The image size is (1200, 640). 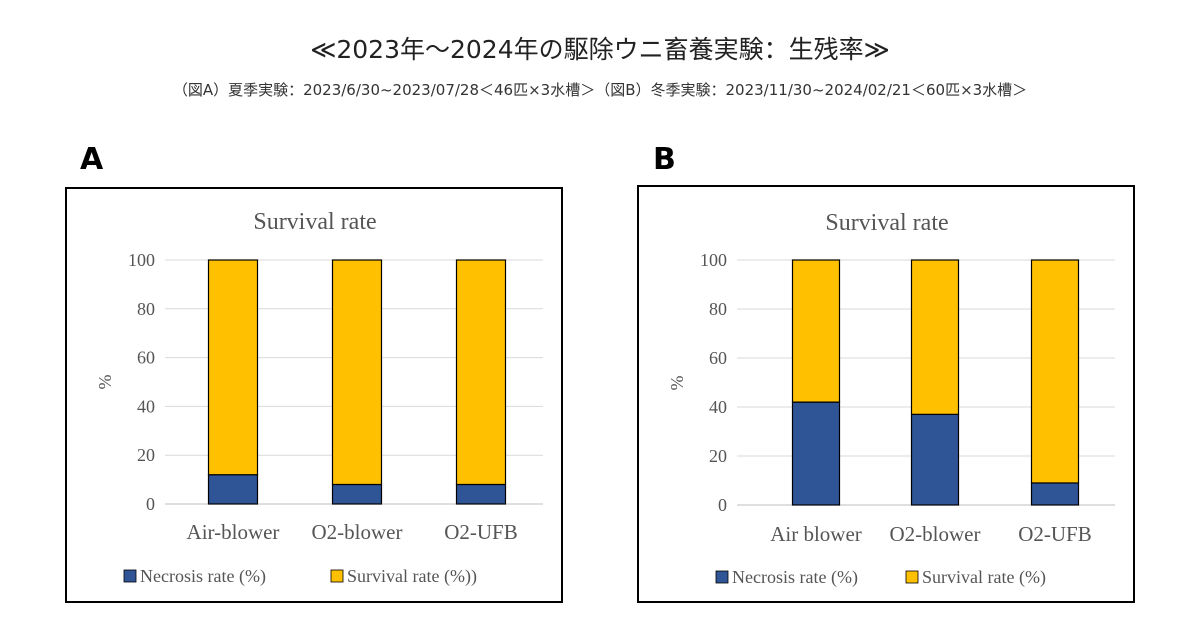 I want to click on page-title: ≪2023年～2024年の駆除ウニ畜養実験：生残率≫, so click(x=600, y=49).